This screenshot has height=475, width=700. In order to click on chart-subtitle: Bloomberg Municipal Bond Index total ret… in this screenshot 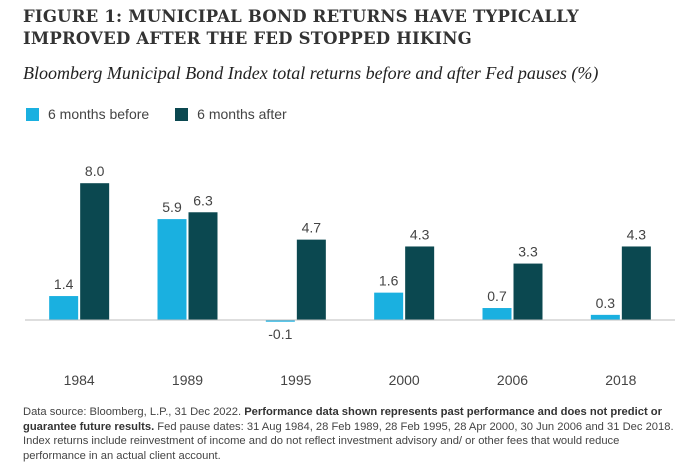, I will do `click(311, 73)`.